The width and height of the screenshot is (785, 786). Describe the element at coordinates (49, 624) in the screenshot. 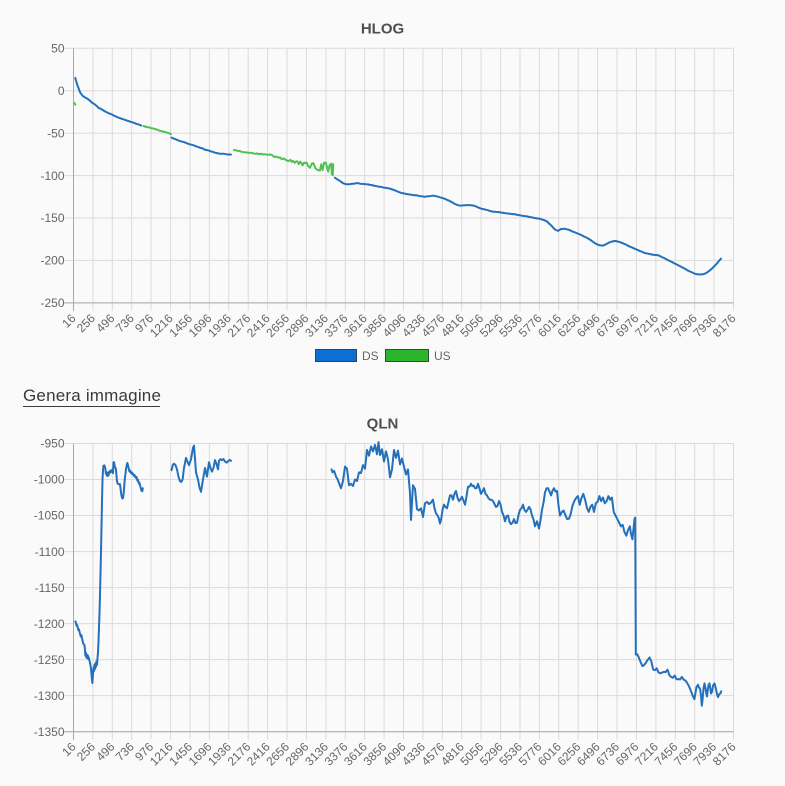

I see `svg-text: -1200` at that location.